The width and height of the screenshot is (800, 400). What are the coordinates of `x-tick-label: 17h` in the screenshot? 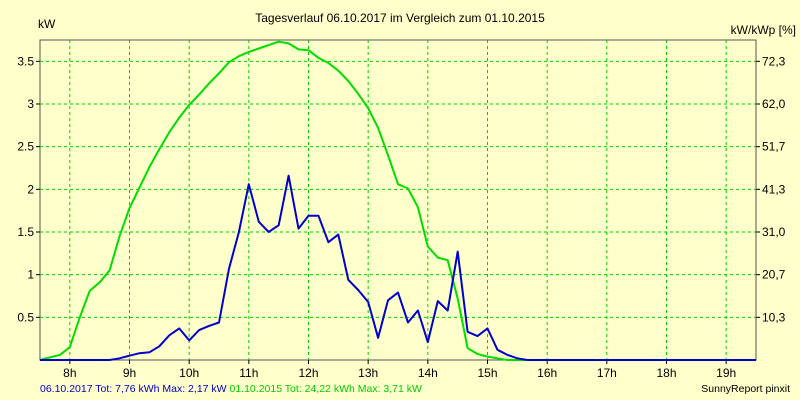 It's located at (607, 373).